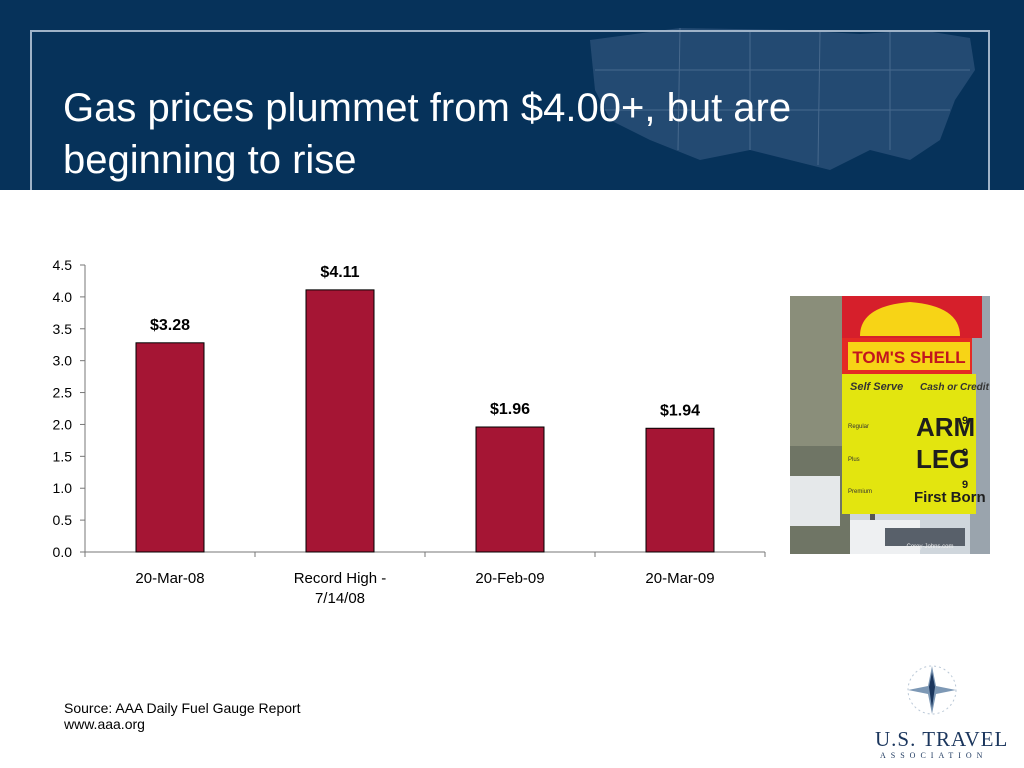  I want to click on y-tick-label: 4.0, so click(63, 297).